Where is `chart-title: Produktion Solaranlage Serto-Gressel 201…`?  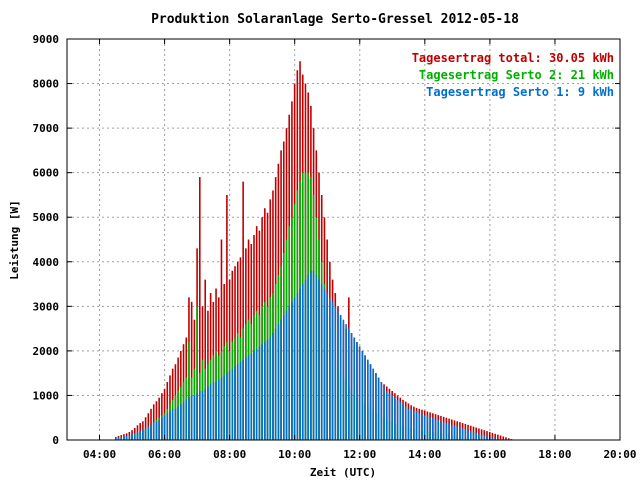 chart-title: Produktion Solaranlage Serto-Gressel 201… is located at coordinates (335, 19).